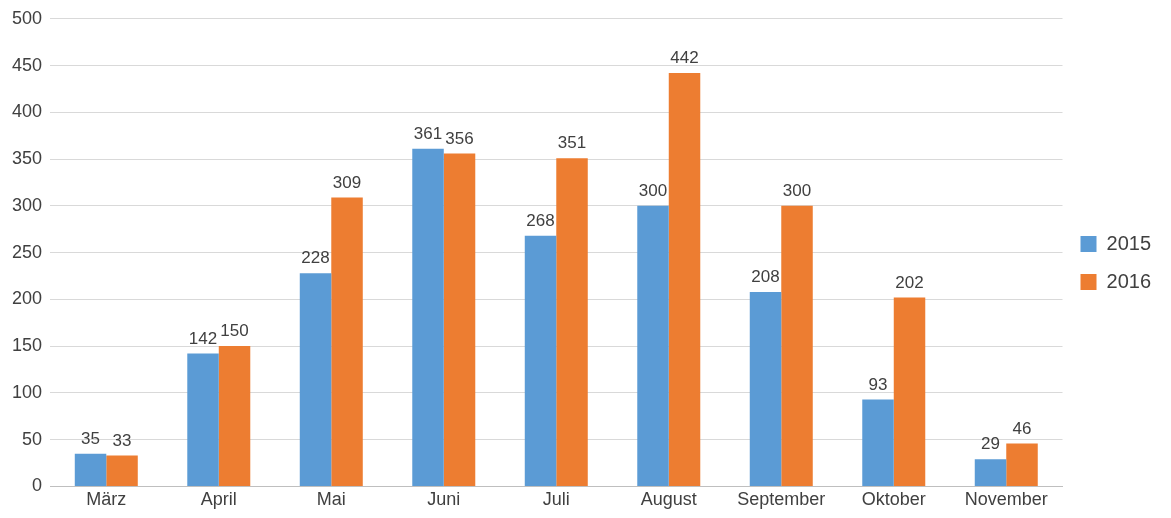  What do you see at coordinates (893, 499) in the screenshot?
I see `x-tick-label: Oktober` at bounding box center [893, 499].